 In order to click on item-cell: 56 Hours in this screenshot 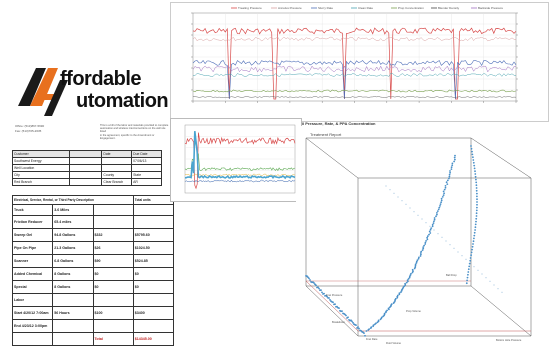, I will do `click(73, 313)`.